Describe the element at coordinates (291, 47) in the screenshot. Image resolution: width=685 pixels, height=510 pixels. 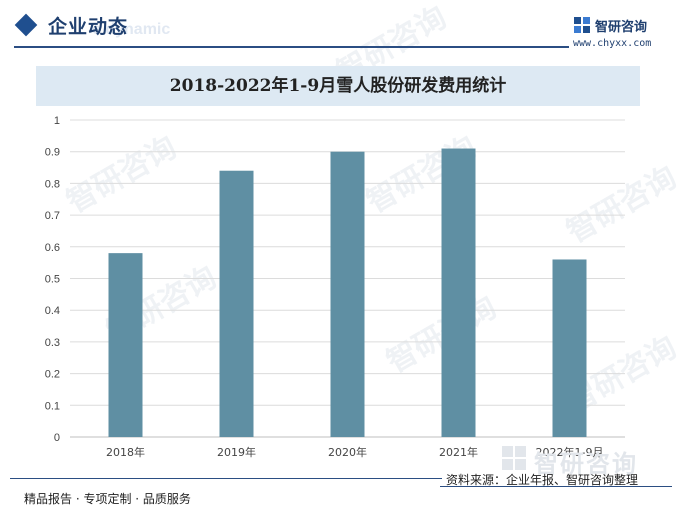
I see `header-divider` at that location.